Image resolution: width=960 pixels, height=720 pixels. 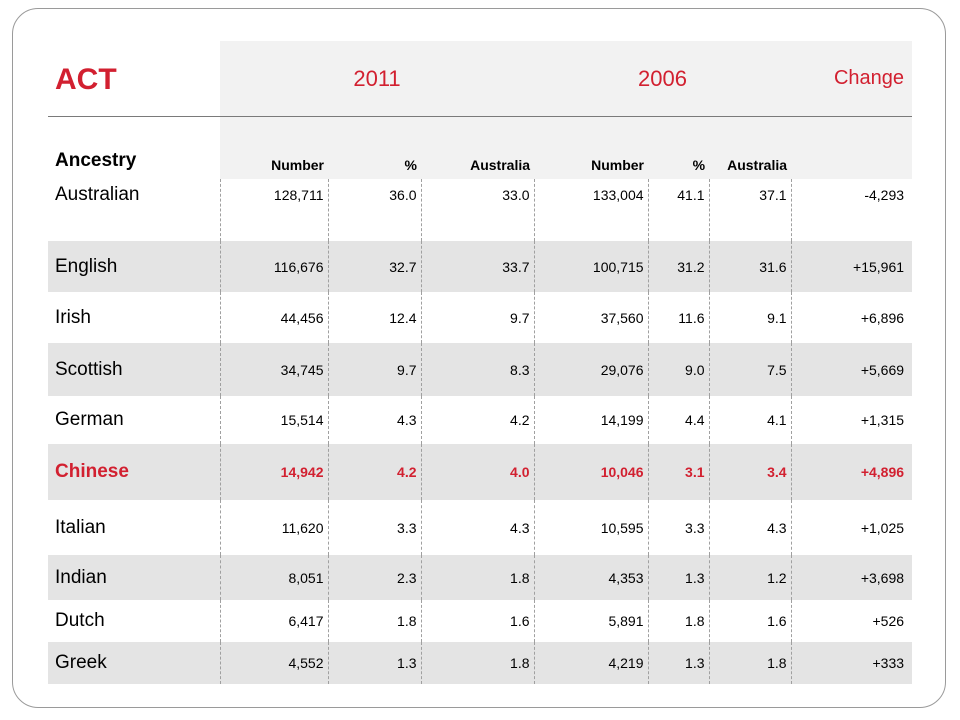 I want to click on pct-2011-cell: 32.7, so click(x=374, y=266).